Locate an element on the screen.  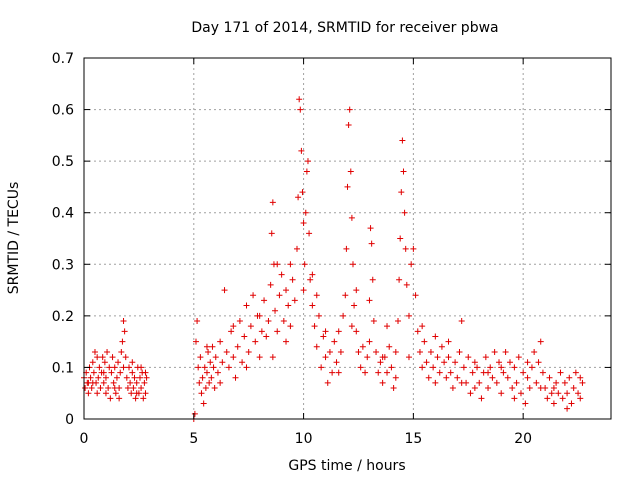
x-tick-label: 15 is located at coordinates (413, 439).